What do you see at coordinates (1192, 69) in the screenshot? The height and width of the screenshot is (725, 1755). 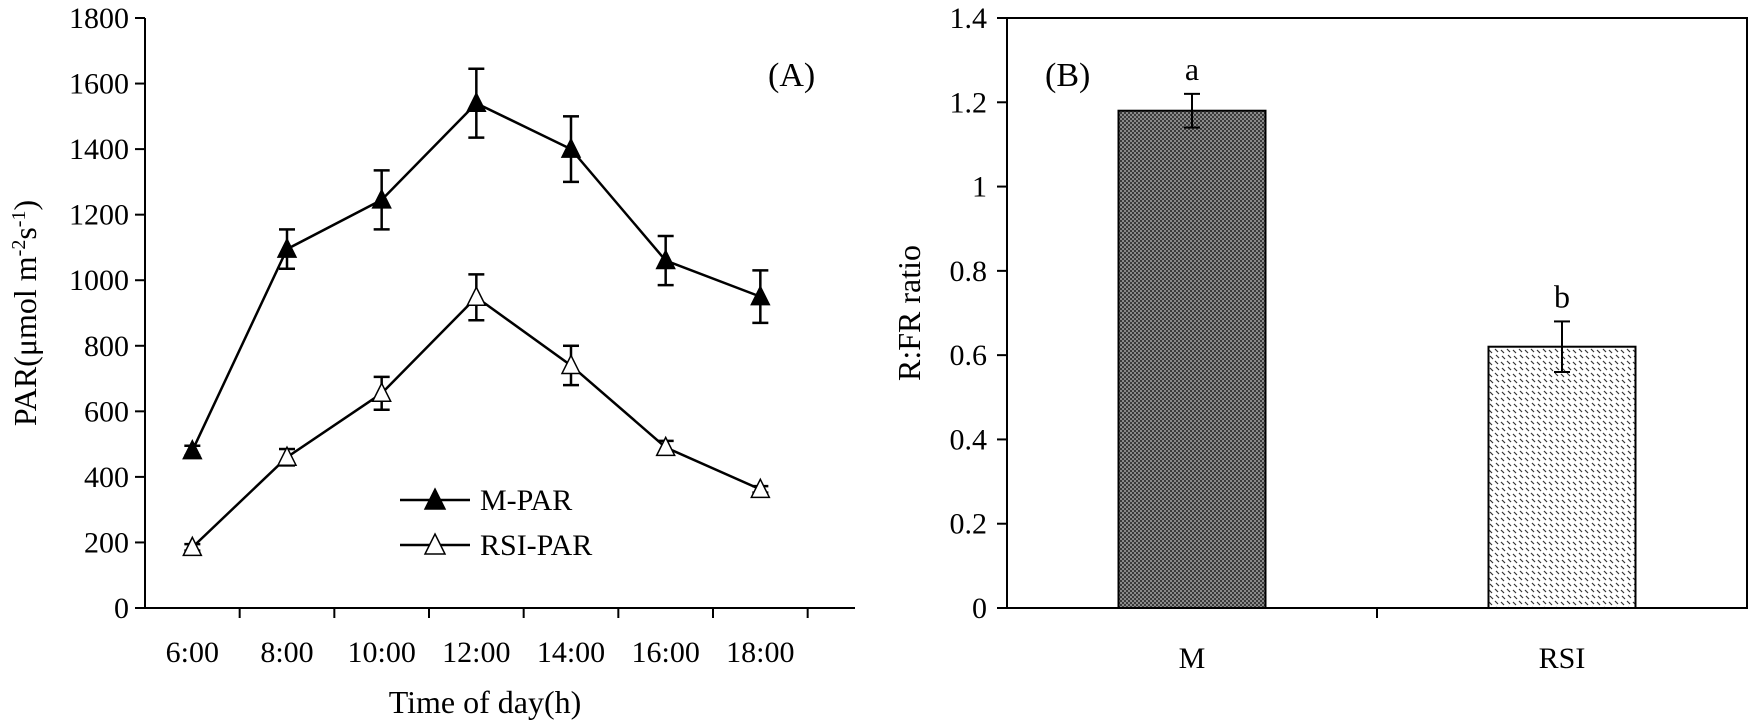 I see `significance-letter: a` at bounding box center [1192, 69].